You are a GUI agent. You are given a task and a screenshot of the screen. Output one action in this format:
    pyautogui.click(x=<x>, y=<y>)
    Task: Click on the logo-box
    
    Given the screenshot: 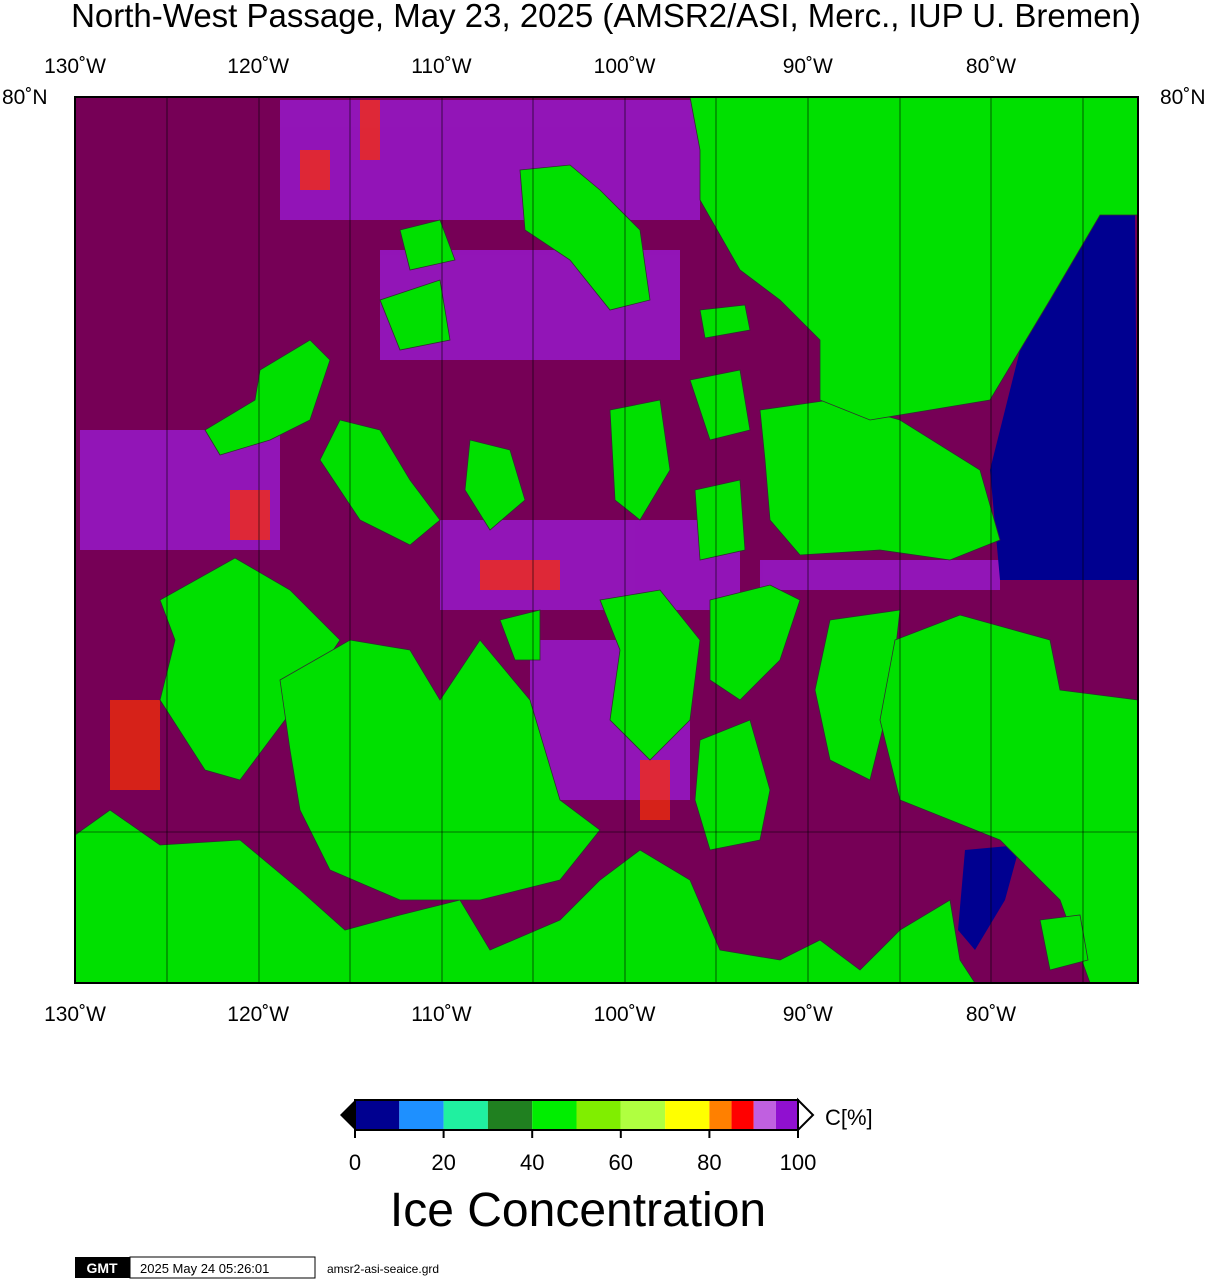 What is the action you would take?
    pyautogui.click(x=102, y=1267)
    